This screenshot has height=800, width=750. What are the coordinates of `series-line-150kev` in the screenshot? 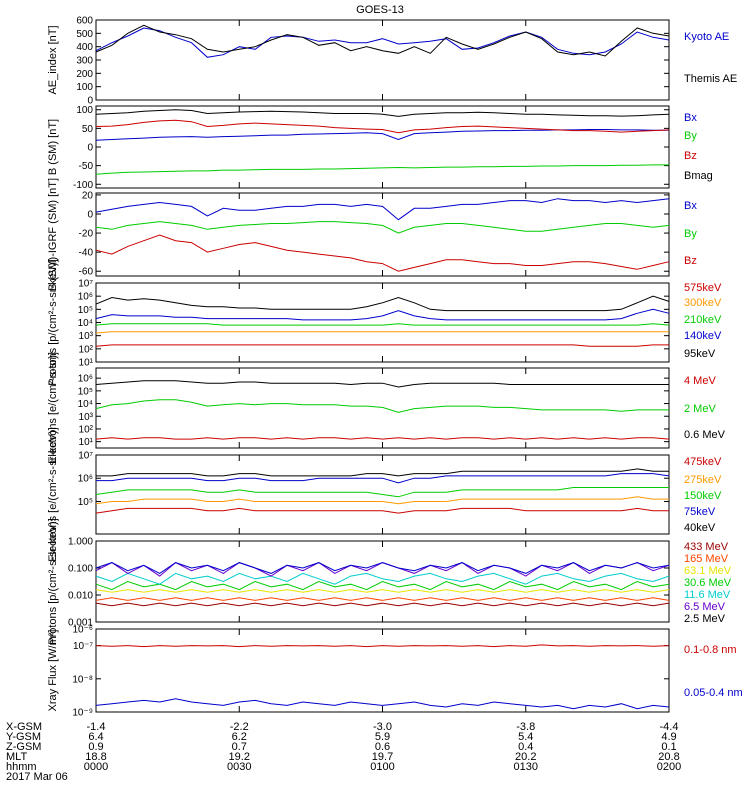 It's located at (382, 492).